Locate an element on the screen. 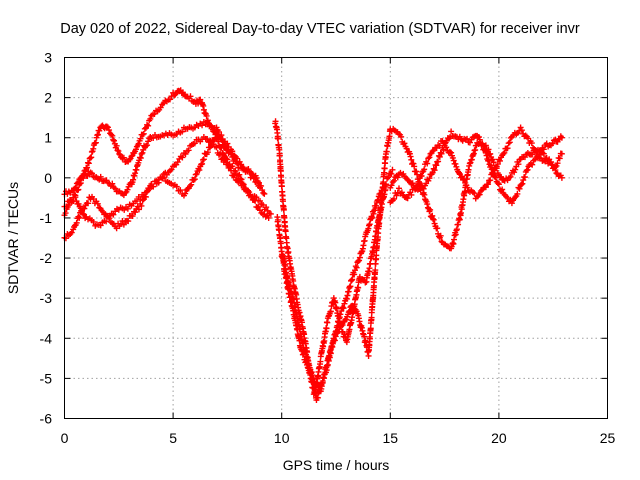 The height and width of the screenshot is (480, 640). series-track-G is located at coordinates (476, 165).